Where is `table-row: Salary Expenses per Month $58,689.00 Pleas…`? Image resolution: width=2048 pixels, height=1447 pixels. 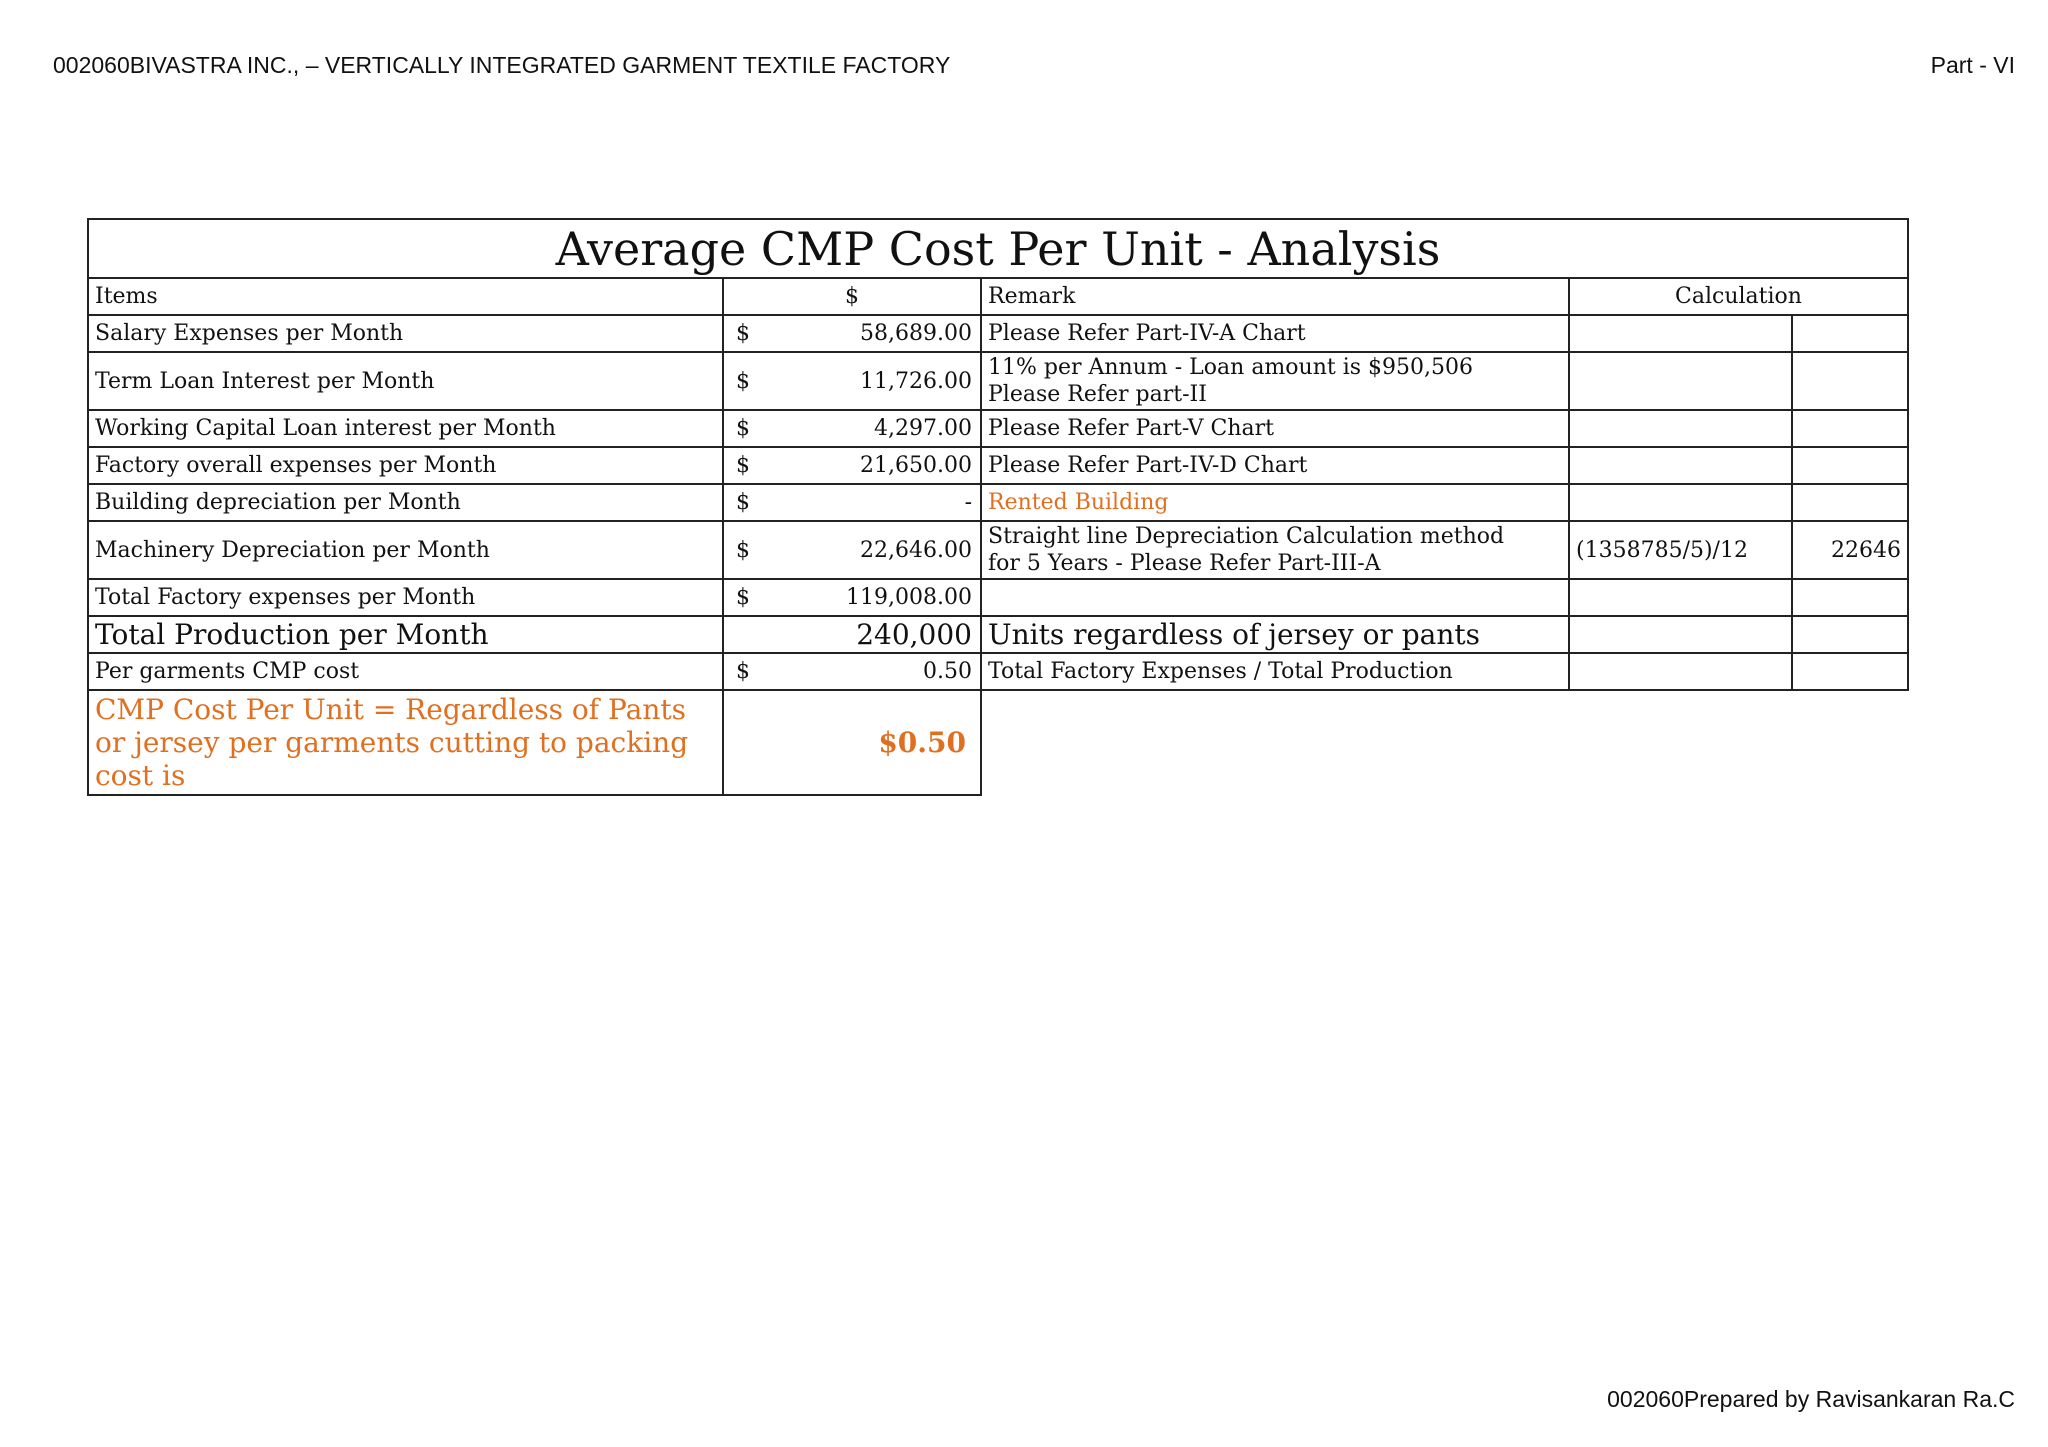
table-row: Salary Expenses per Month $58,689.00 Pleas… is located at coordinates (998, 333).